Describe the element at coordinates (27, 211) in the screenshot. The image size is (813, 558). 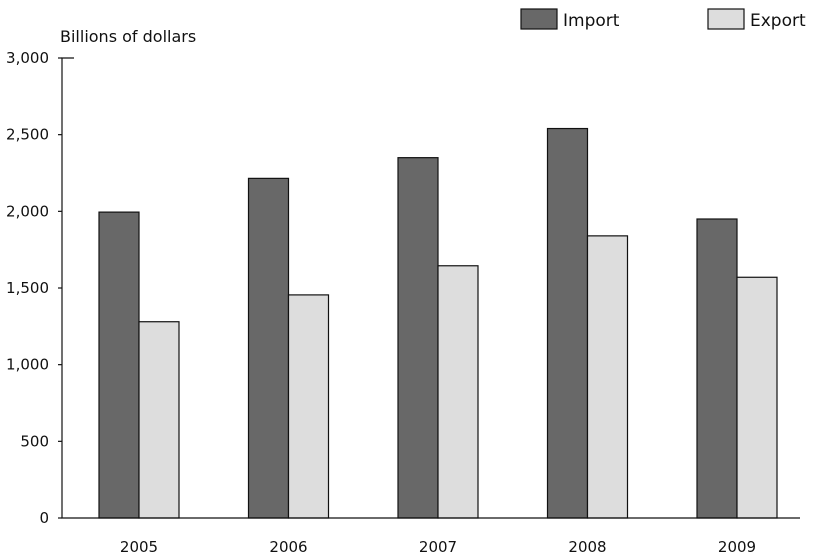
I see `y-tick-label: 2,000` at that location.